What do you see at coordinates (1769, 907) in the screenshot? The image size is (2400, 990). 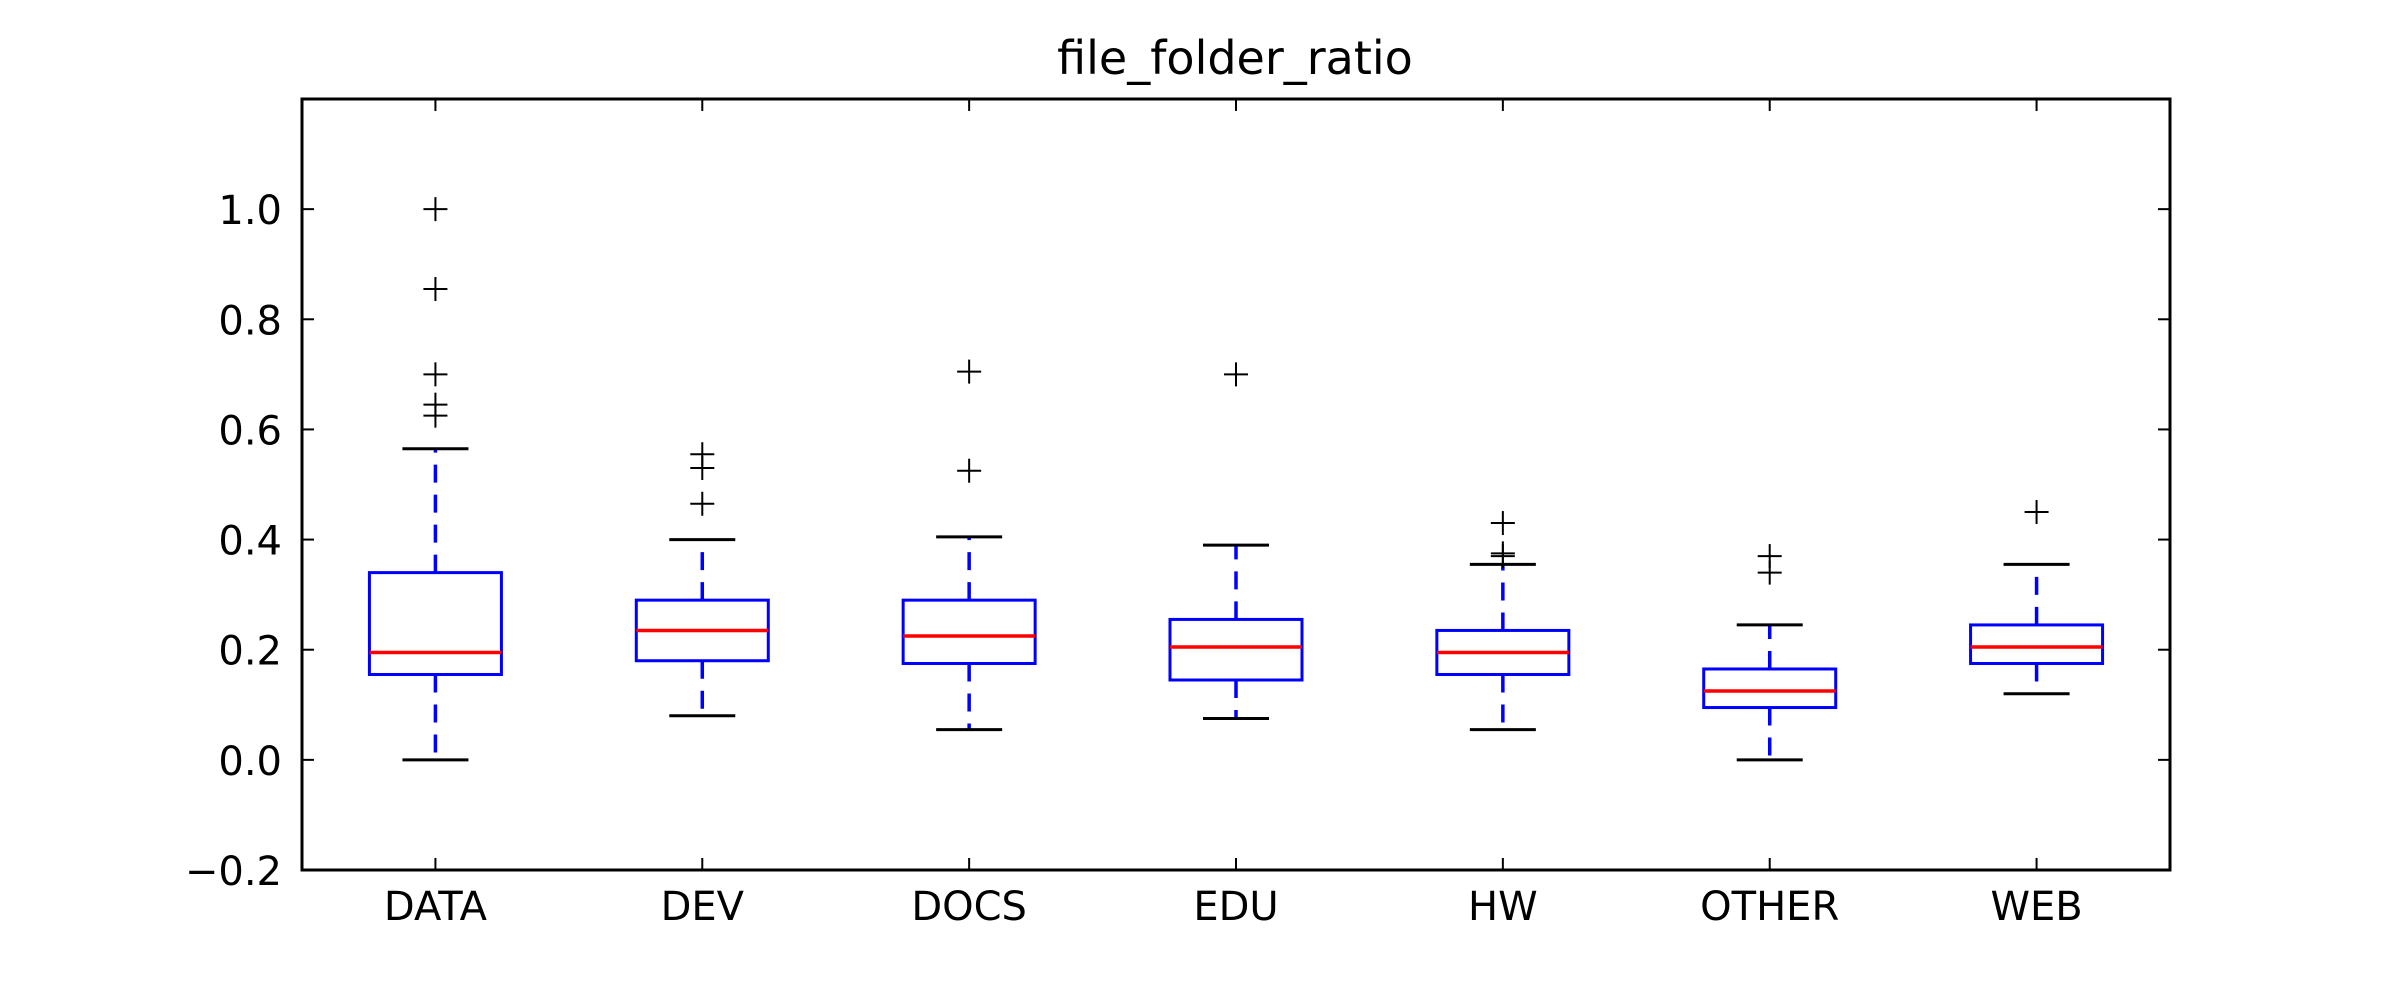 I see `x-tick-label: OTHER` at bounding box center [1769, 907].